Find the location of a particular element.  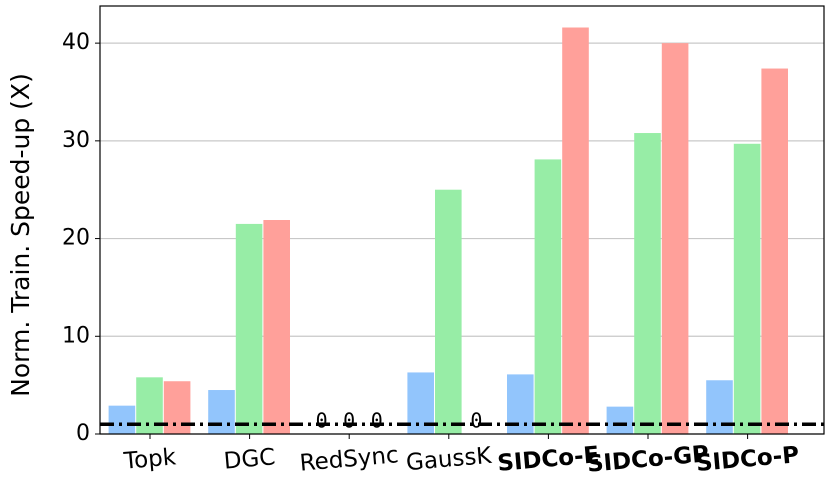

x-tick-label: DGC is located at coordinates (250, 459).